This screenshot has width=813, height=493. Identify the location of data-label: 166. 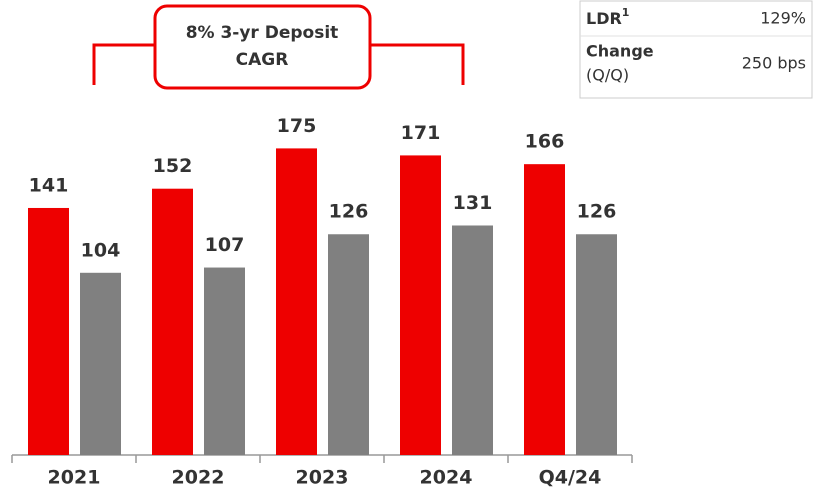
(545, 142).